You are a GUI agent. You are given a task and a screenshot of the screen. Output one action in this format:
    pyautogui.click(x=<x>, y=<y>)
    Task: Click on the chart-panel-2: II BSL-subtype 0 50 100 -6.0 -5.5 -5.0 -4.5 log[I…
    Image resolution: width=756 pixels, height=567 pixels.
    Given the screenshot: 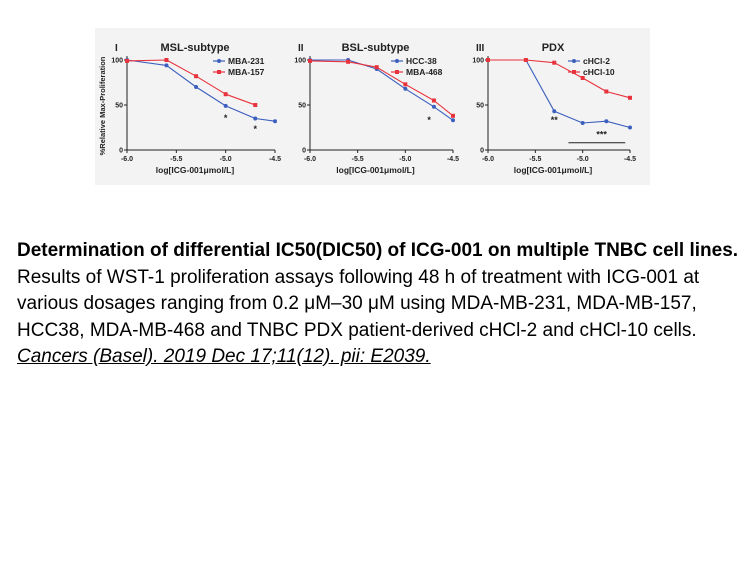 What is the action you would take?
    pyautogui.click(x=376, y=108)
    